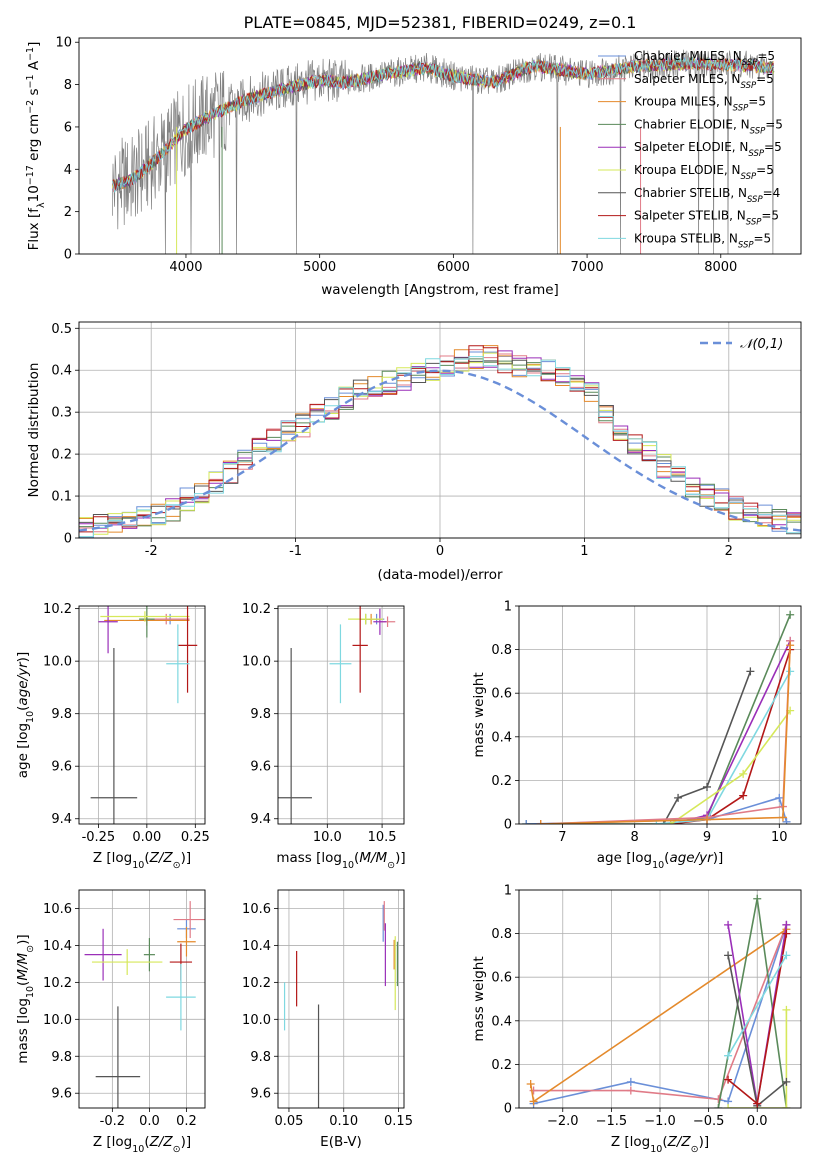  I want to click on y-tick-label: 0.2, so click(501, 781).